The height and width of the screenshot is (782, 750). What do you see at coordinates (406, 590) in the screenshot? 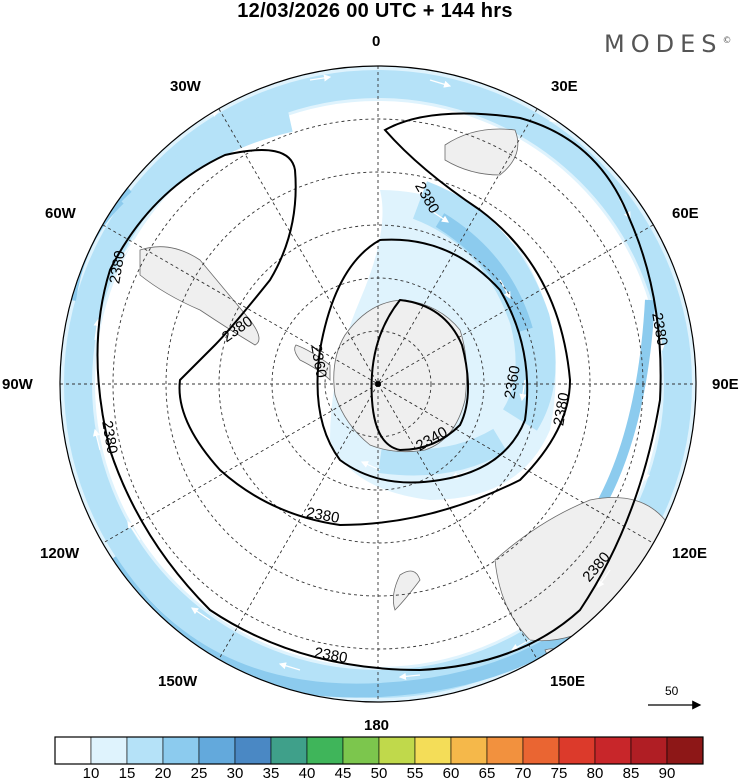
I see `new-zealand` at bounding box center [406, 590].